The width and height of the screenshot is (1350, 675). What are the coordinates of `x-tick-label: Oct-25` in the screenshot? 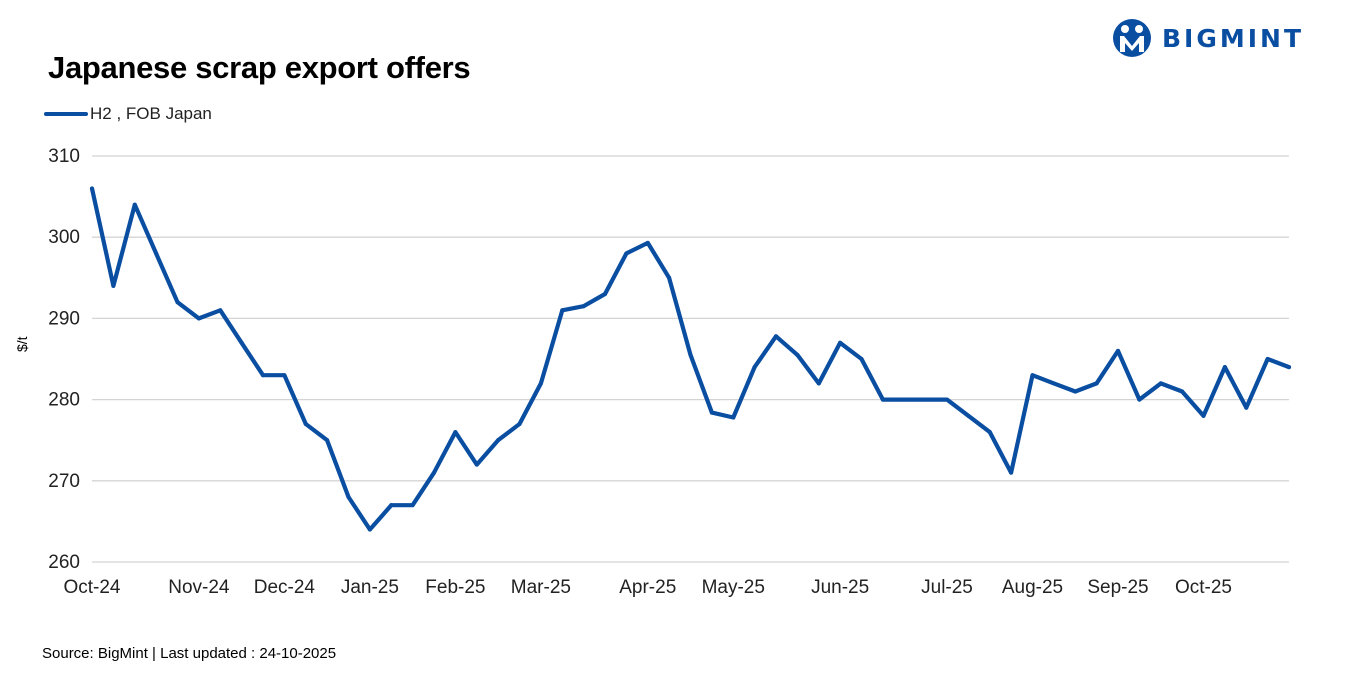 It's located at (1203, 587).